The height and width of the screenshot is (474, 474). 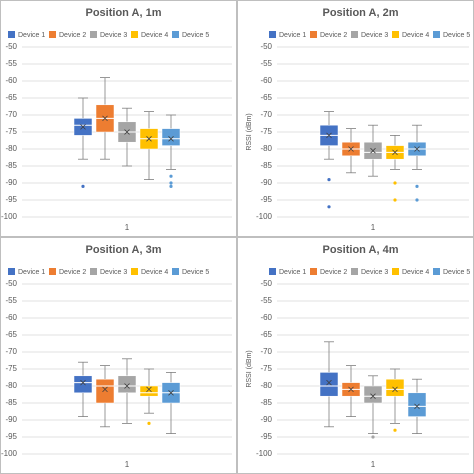 What do you see at coordinates (124, 250) in the screenshot?
I see `chart-title: Position A, 3m` at bounding box center [124, 250].